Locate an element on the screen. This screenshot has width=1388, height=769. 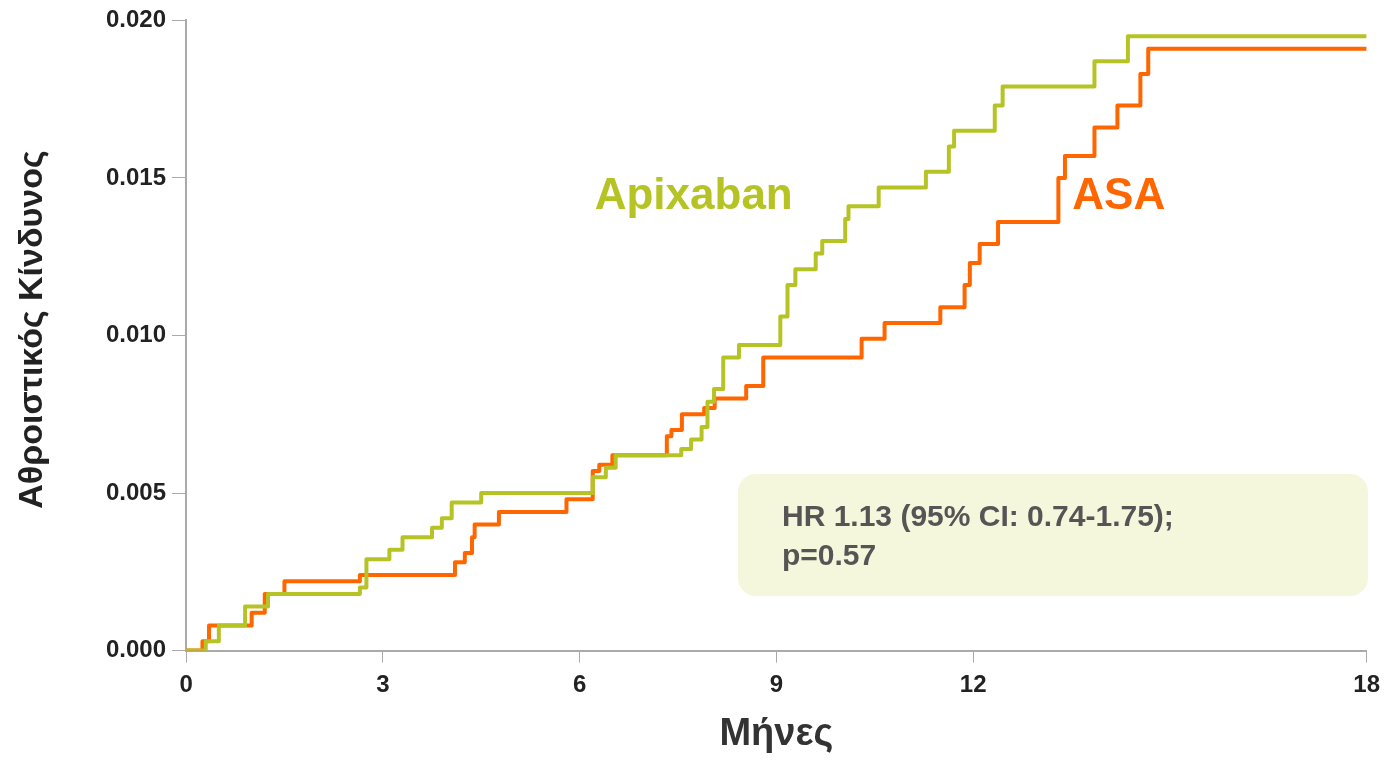
y-axis-title: Αθροιστικός Κίνδυνος is located at coordinates (30, 330).